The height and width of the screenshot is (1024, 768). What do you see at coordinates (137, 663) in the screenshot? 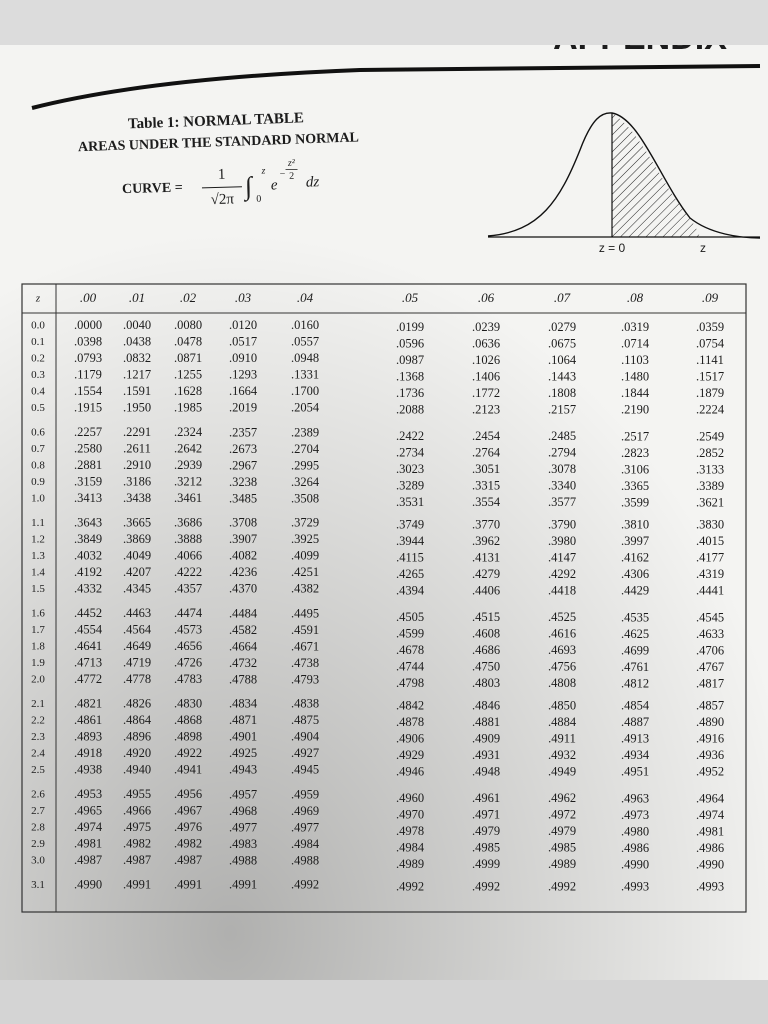
I see `cell-value: .4719` at bounding box center [137, 663].